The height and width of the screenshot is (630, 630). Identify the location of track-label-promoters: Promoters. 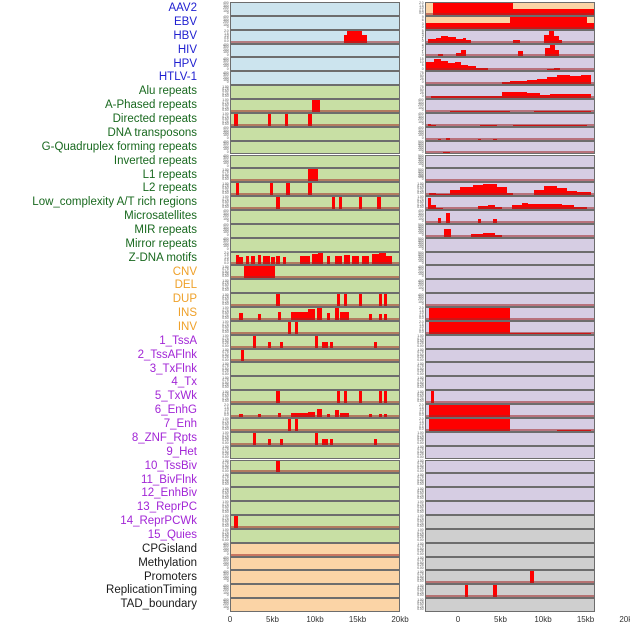
(170, 576).